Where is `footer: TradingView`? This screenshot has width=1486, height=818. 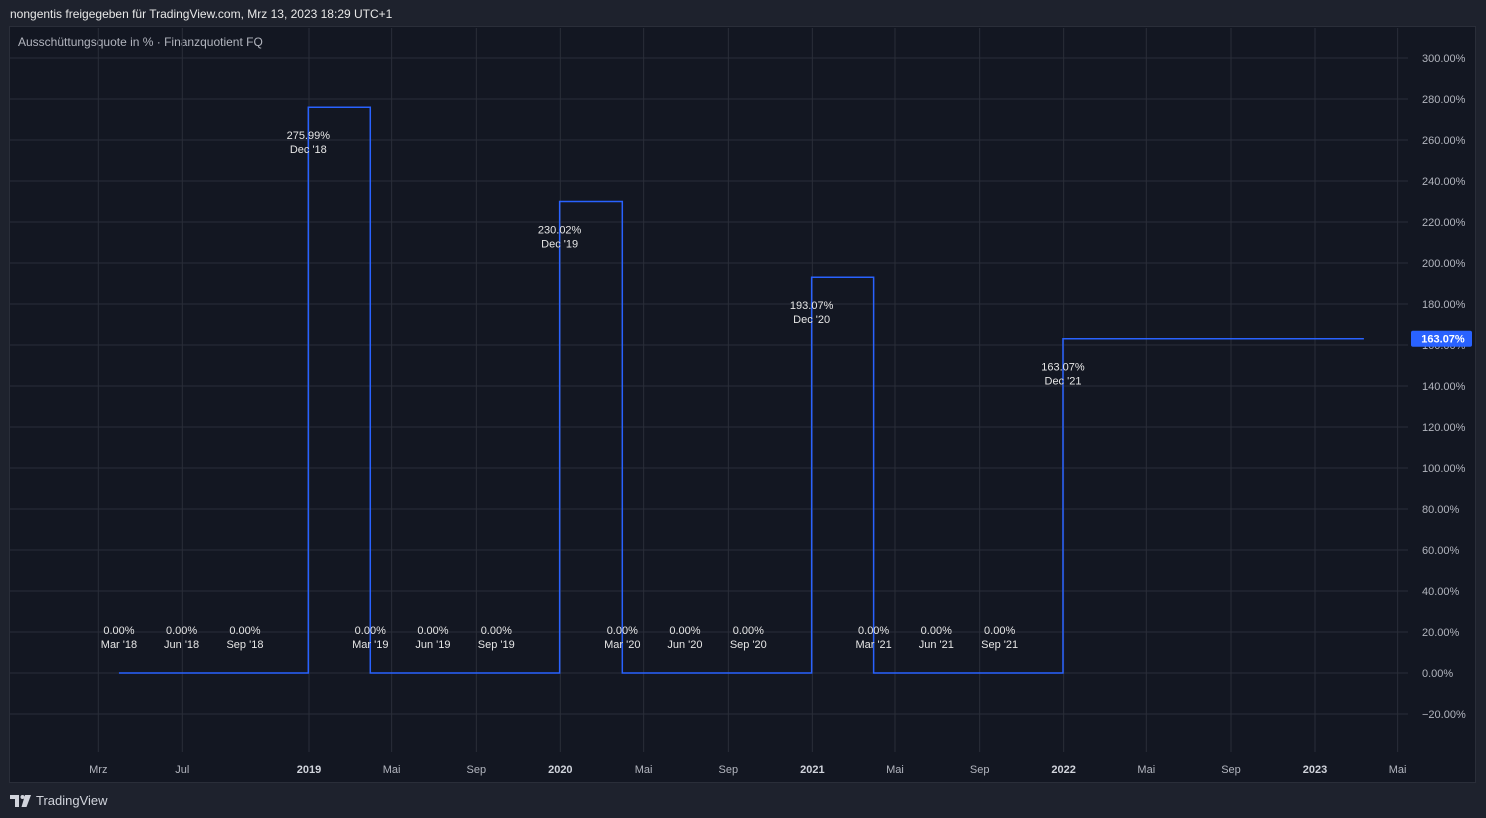
footer: TradingView is located at coordinates (59, 800).